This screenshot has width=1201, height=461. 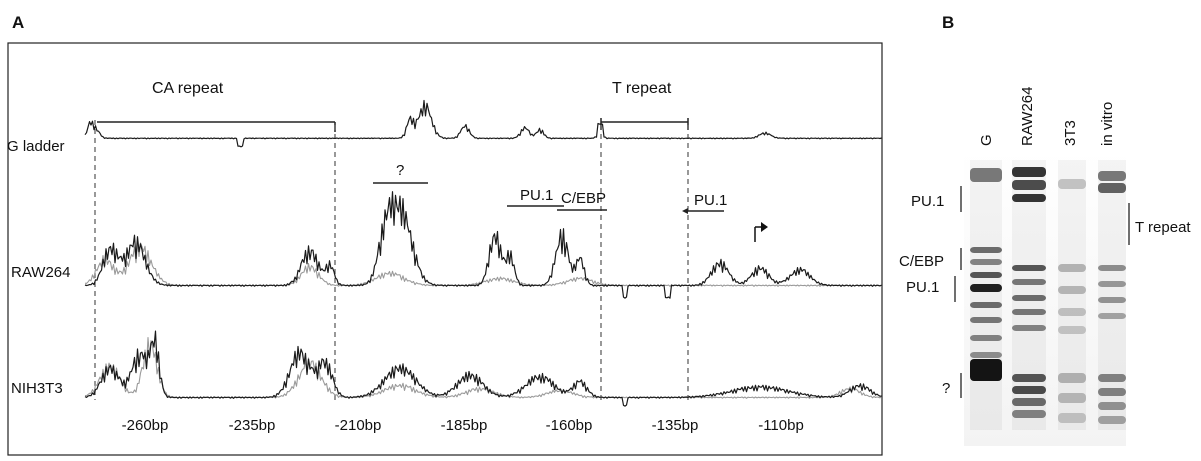 What do you see at coordinates (710, 200) in the screenshot?
I see `pu1-right-label: PU.1` at bounding box center [710, 200].